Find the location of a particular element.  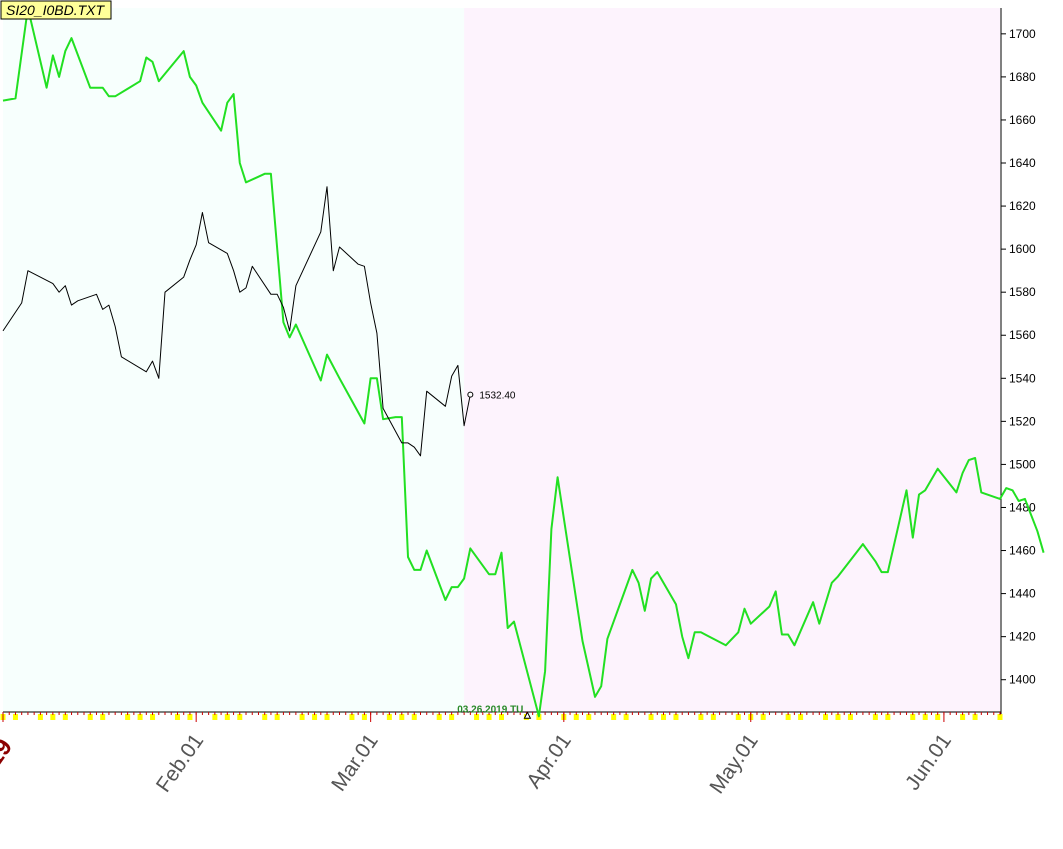

title-box-bg is located at coordinates (56, 10).